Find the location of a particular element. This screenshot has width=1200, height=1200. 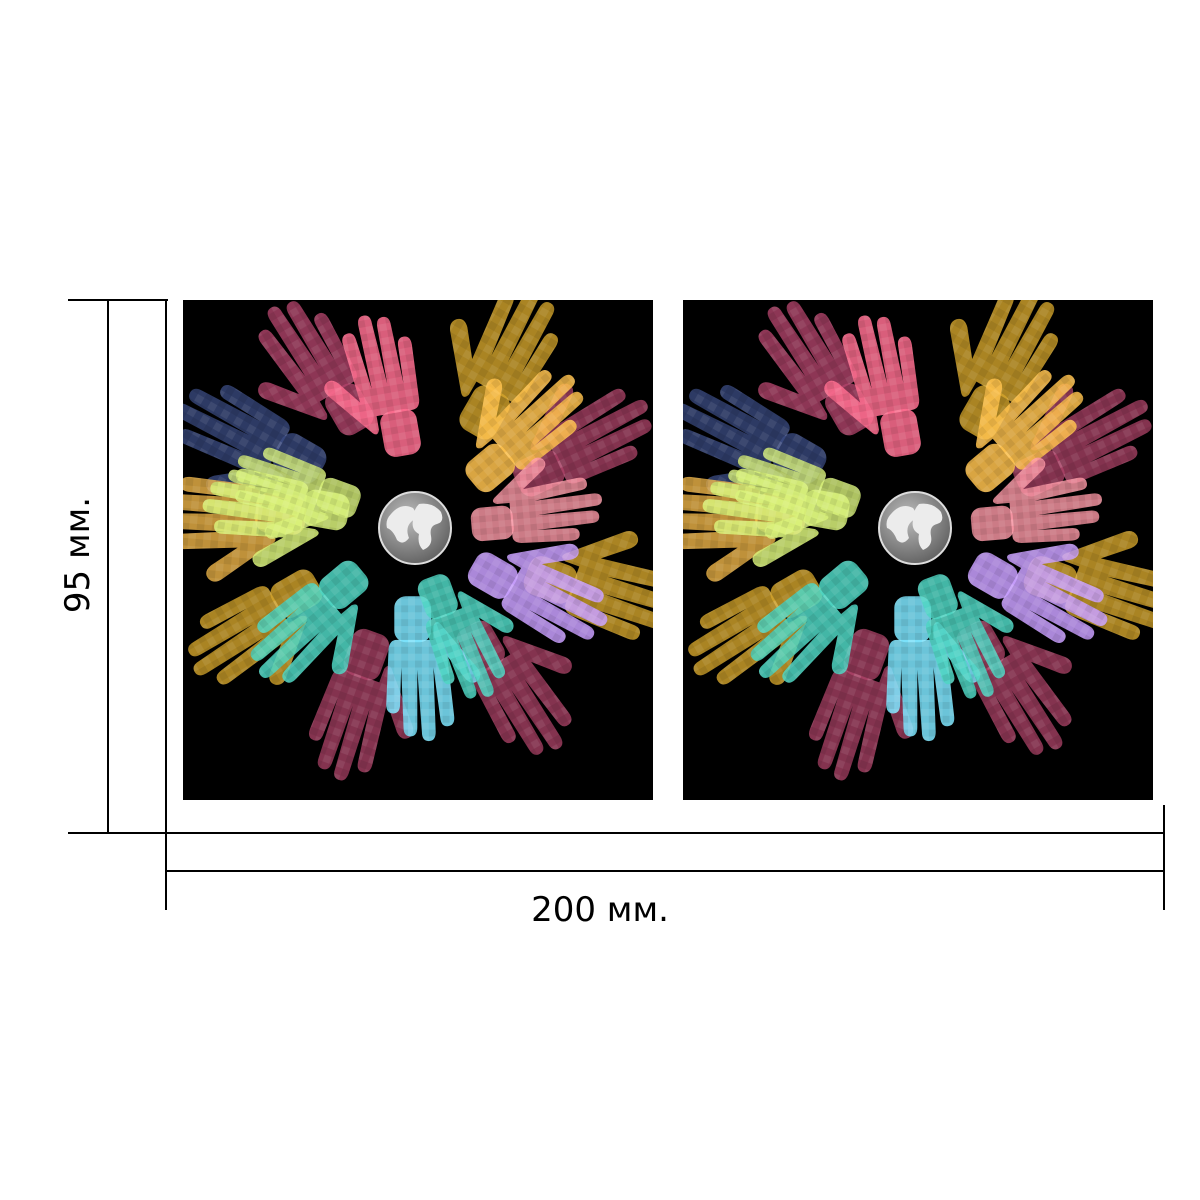

height-dimension-line is located at coordinates (108, 566).